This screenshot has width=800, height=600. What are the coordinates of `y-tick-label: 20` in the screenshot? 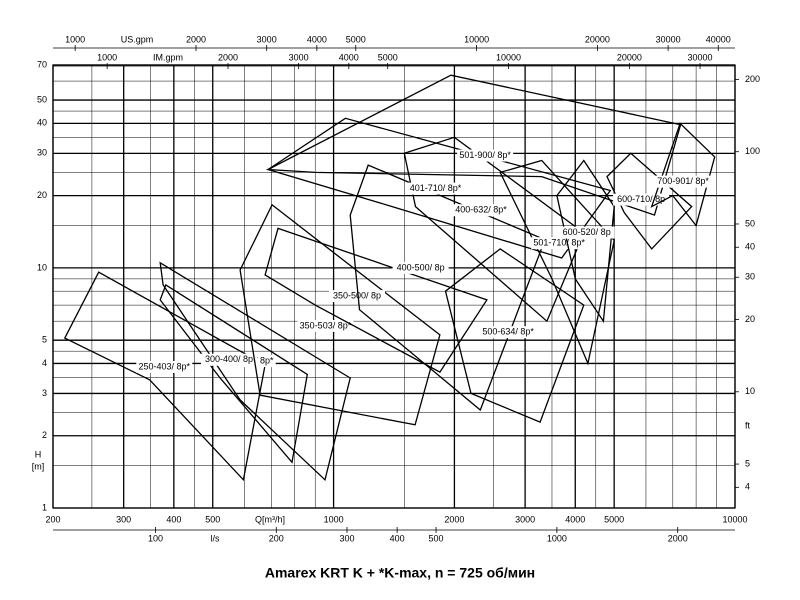 It's located at (42, 195).